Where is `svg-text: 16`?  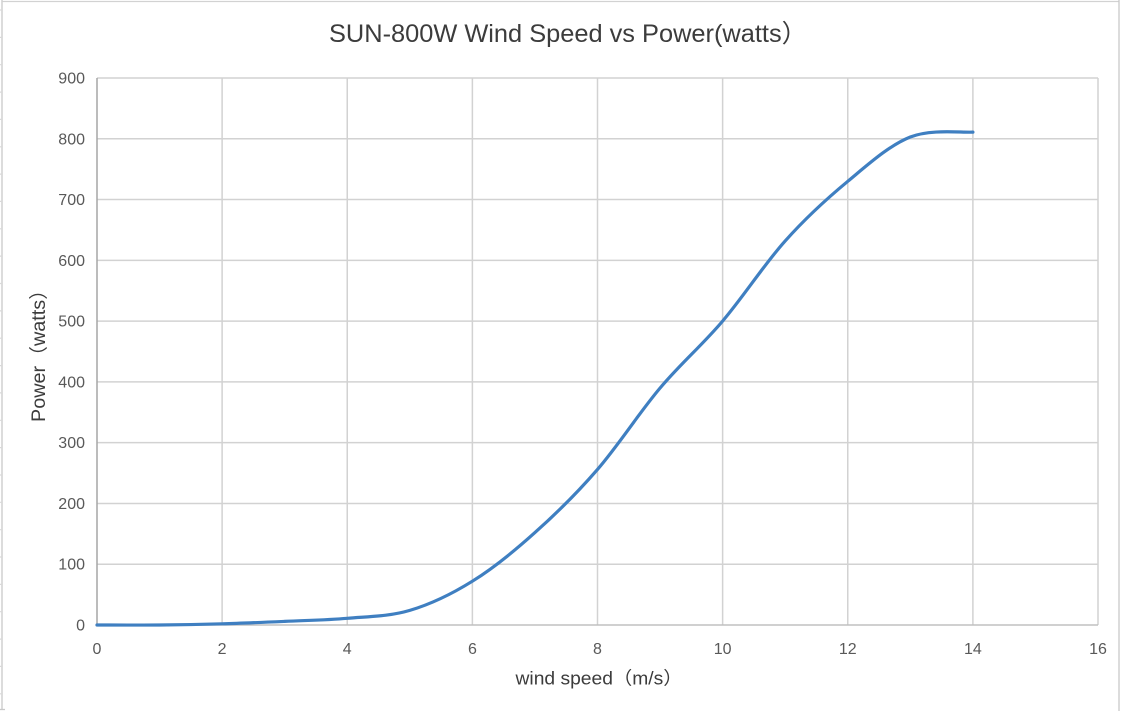
svg-text: 16 is located at coordinates (1098, 649).